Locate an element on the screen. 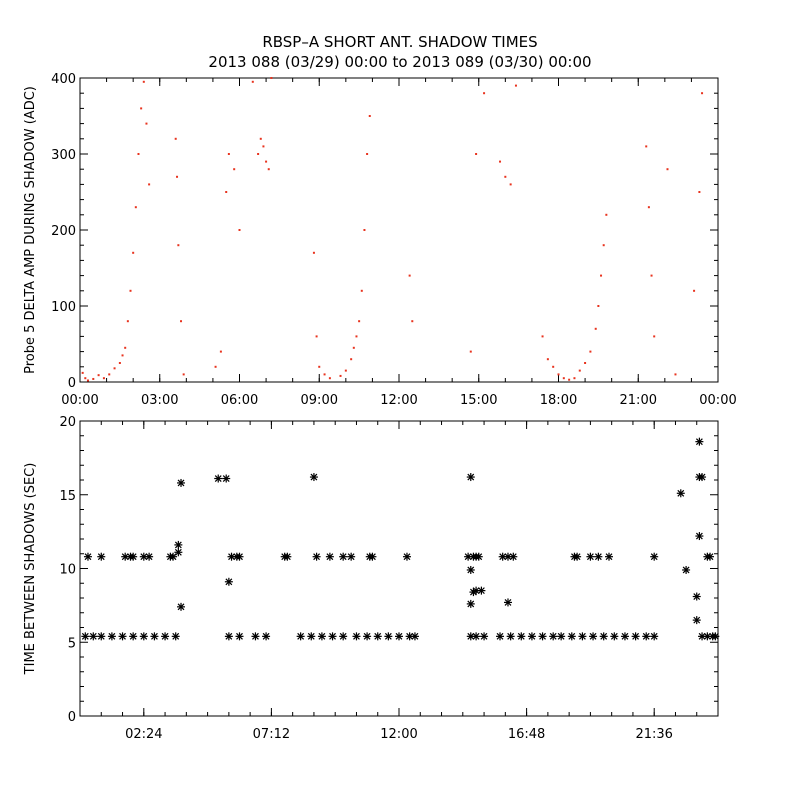 The width and height of the screenshot is (800, 800). bottom-y-tick-label: 15 is located at coordinates (67, 496).